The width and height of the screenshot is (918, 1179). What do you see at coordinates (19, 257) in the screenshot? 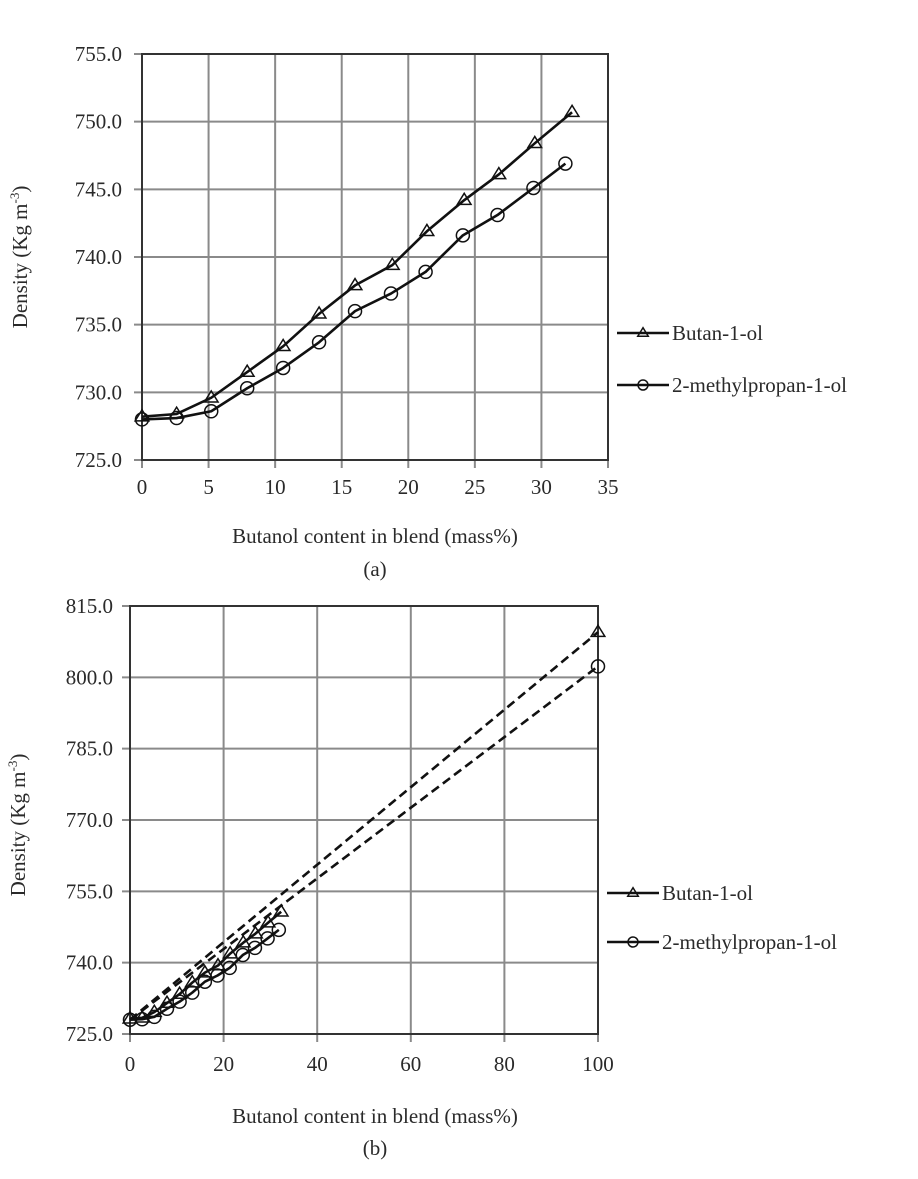
I see `chart-a-y-axis-title: Density (Kg m-3)` at bounding box center [19, 257].